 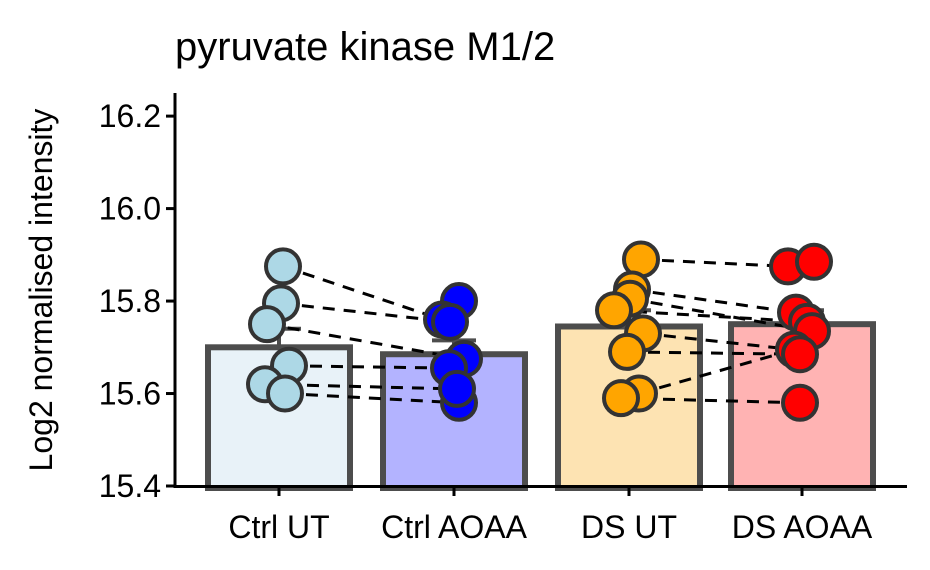 I want to click on x-tick-label: Ctrl AOAA, so click(x=454, y=527).